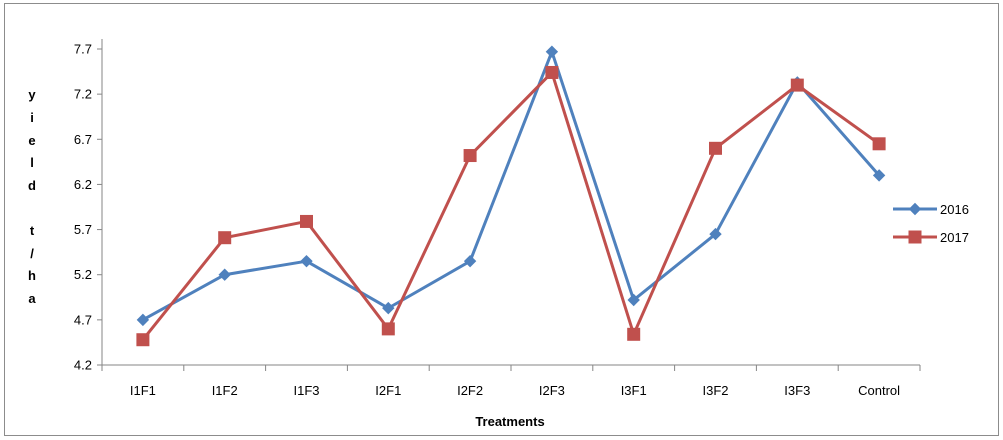 This screenshot has height=440, width=1003. I want to click on y-axis-title-char: l, so click(32, 162).